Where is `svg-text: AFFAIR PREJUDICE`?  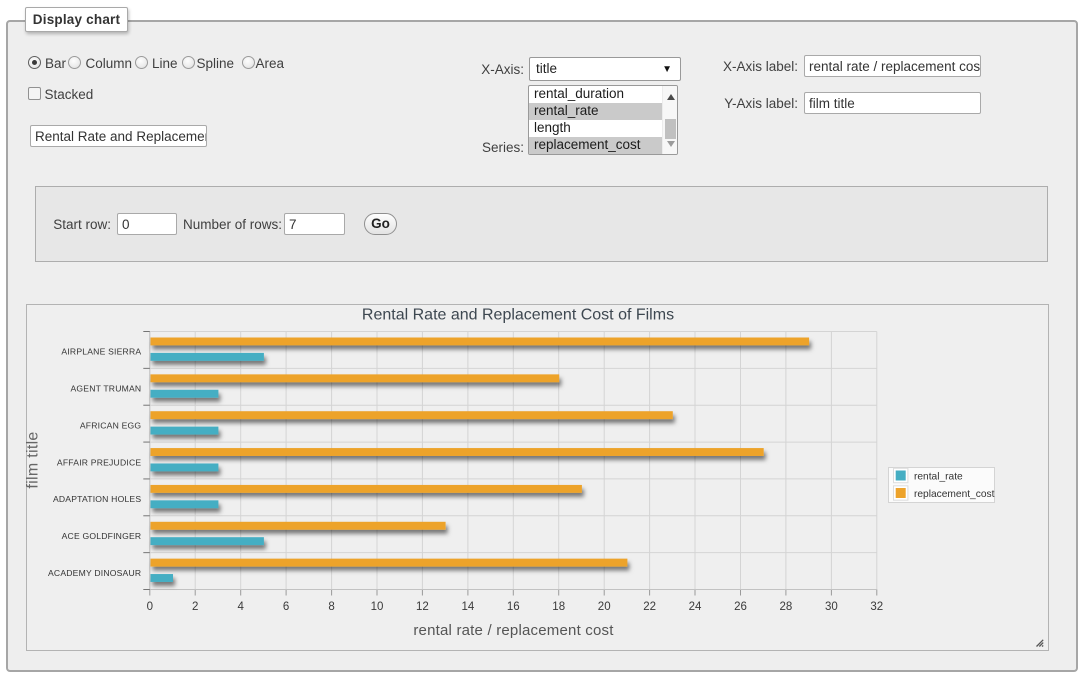 svg-text: AFFAIR PREJUDICE is located at coordinates (99, 462).